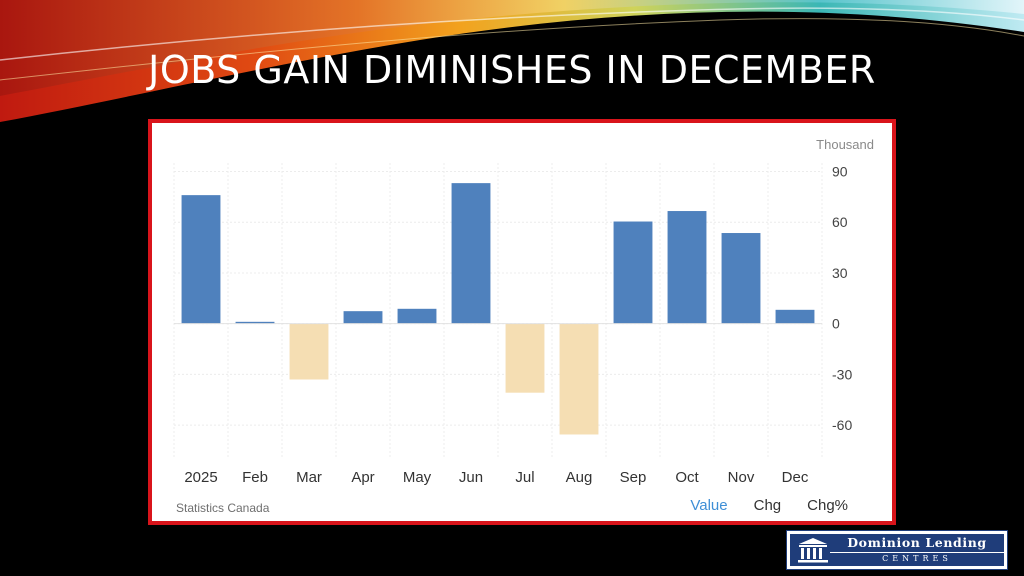  Describe the element at coordinates (579, 477) in the screenshot. I see `x-tick-label: Aug` at that location.